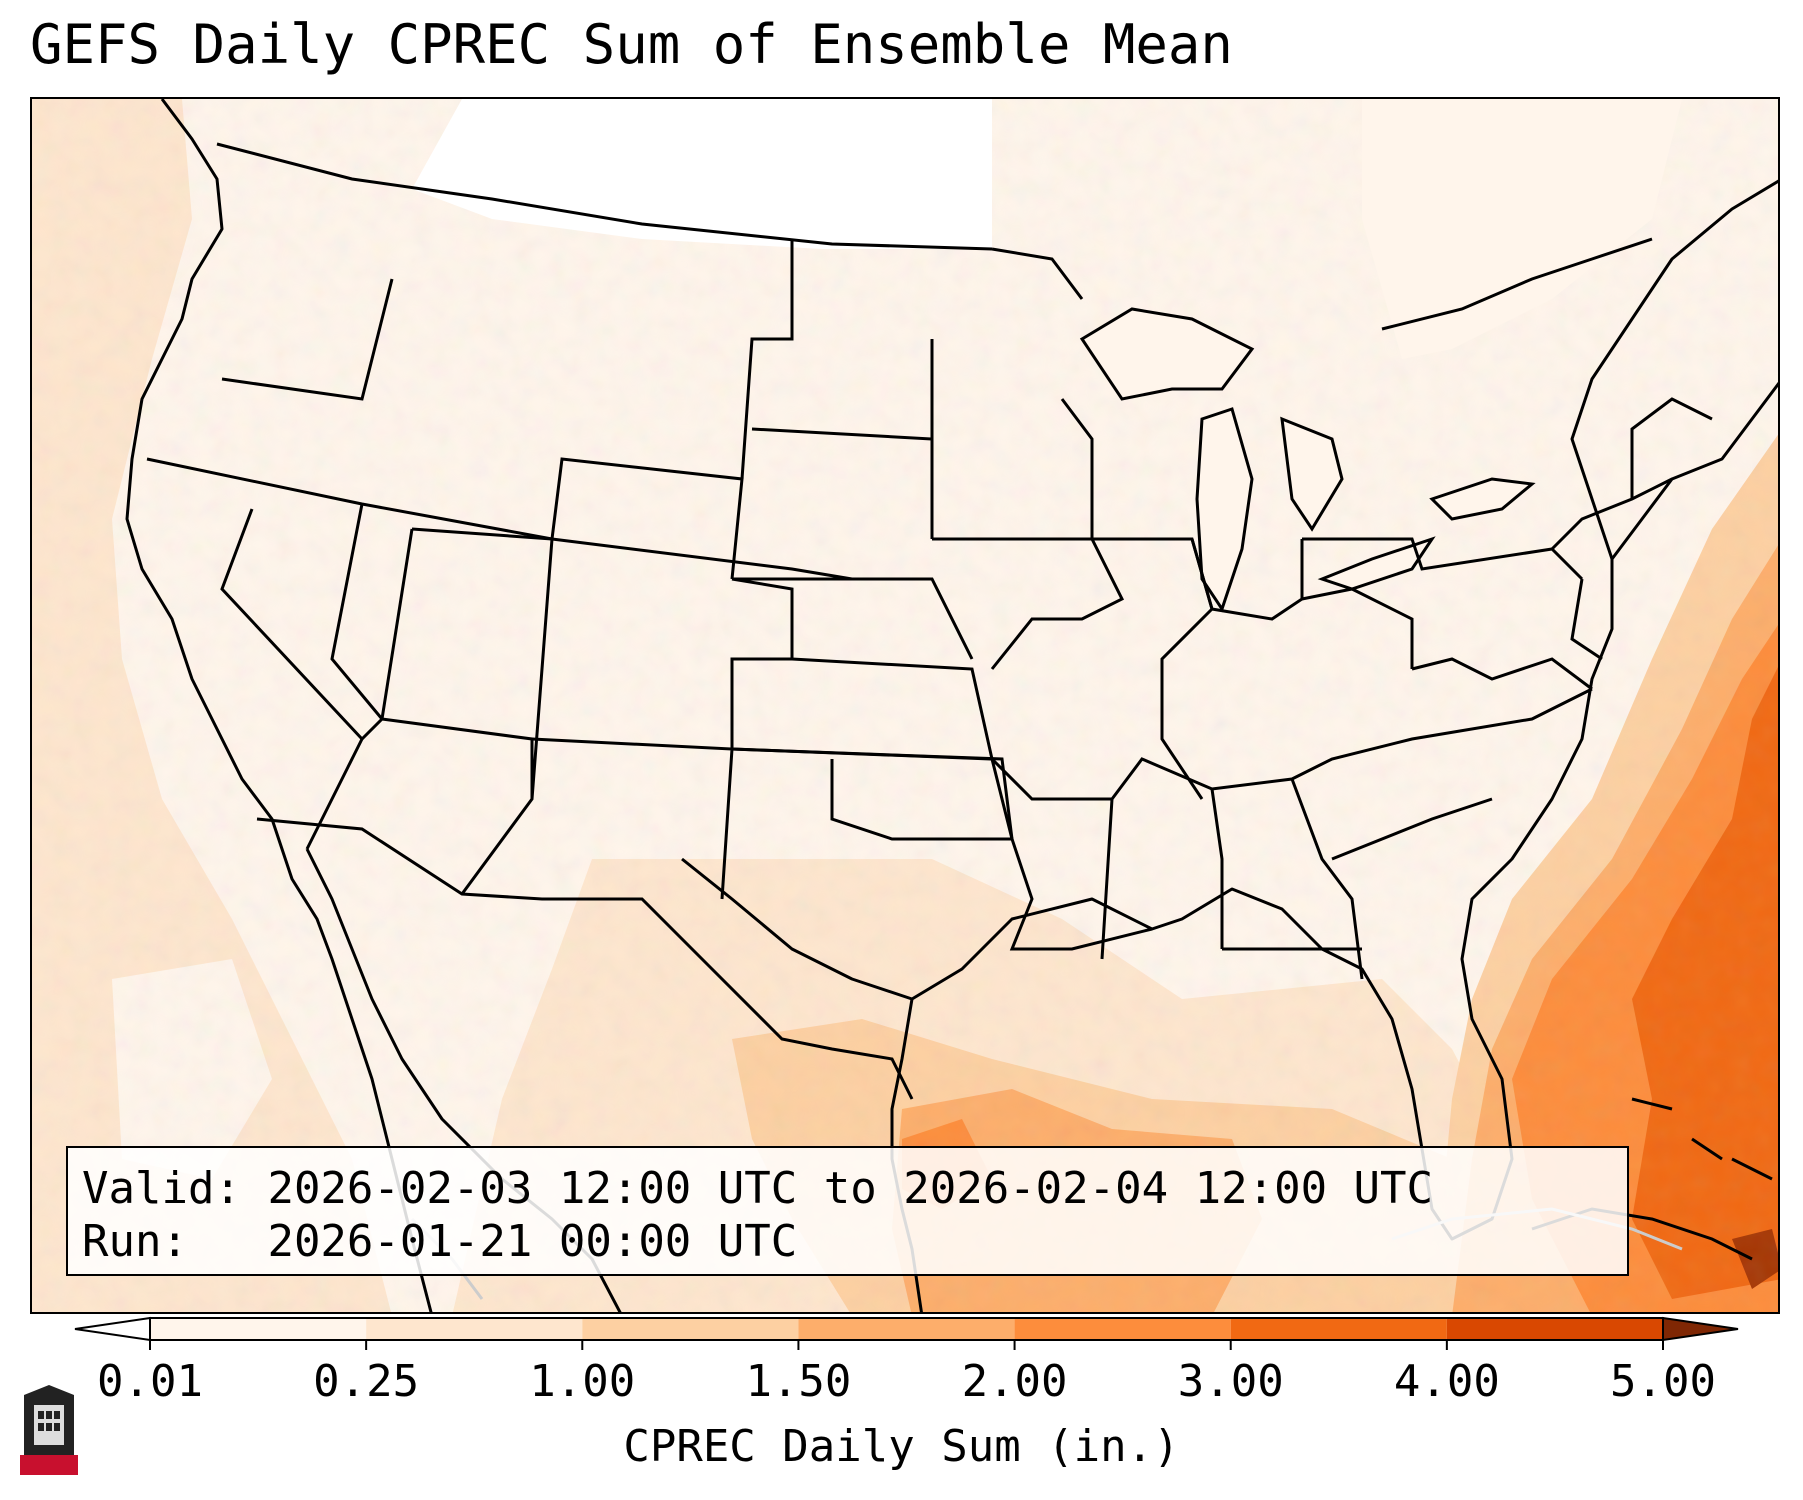 The image size is (1803, 1500). I want to click on colorbar-tick-label: 3.00, so click(1230, 1381).